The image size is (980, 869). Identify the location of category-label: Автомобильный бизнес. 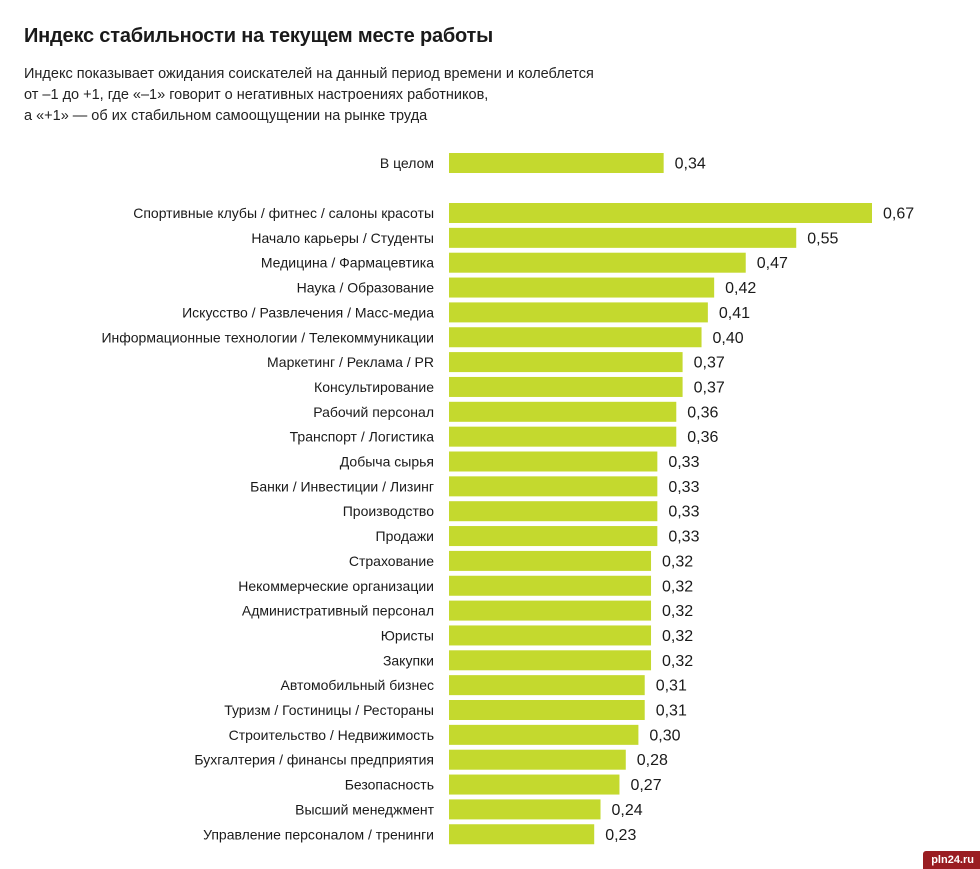
(357, 685).